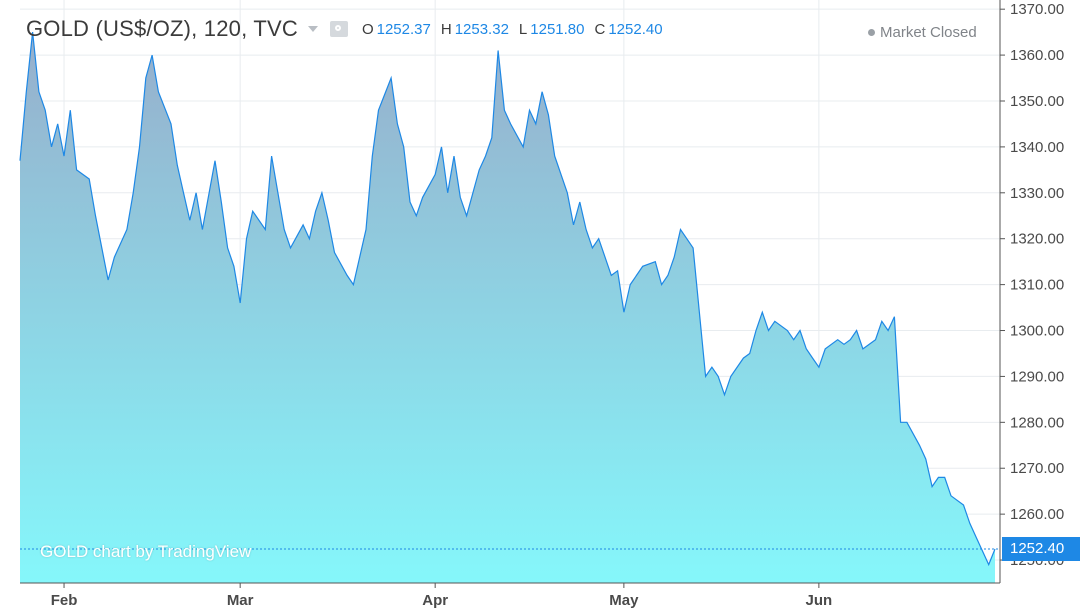  I want to click on y-tick-label: 1280.00, so click(1037, 422).